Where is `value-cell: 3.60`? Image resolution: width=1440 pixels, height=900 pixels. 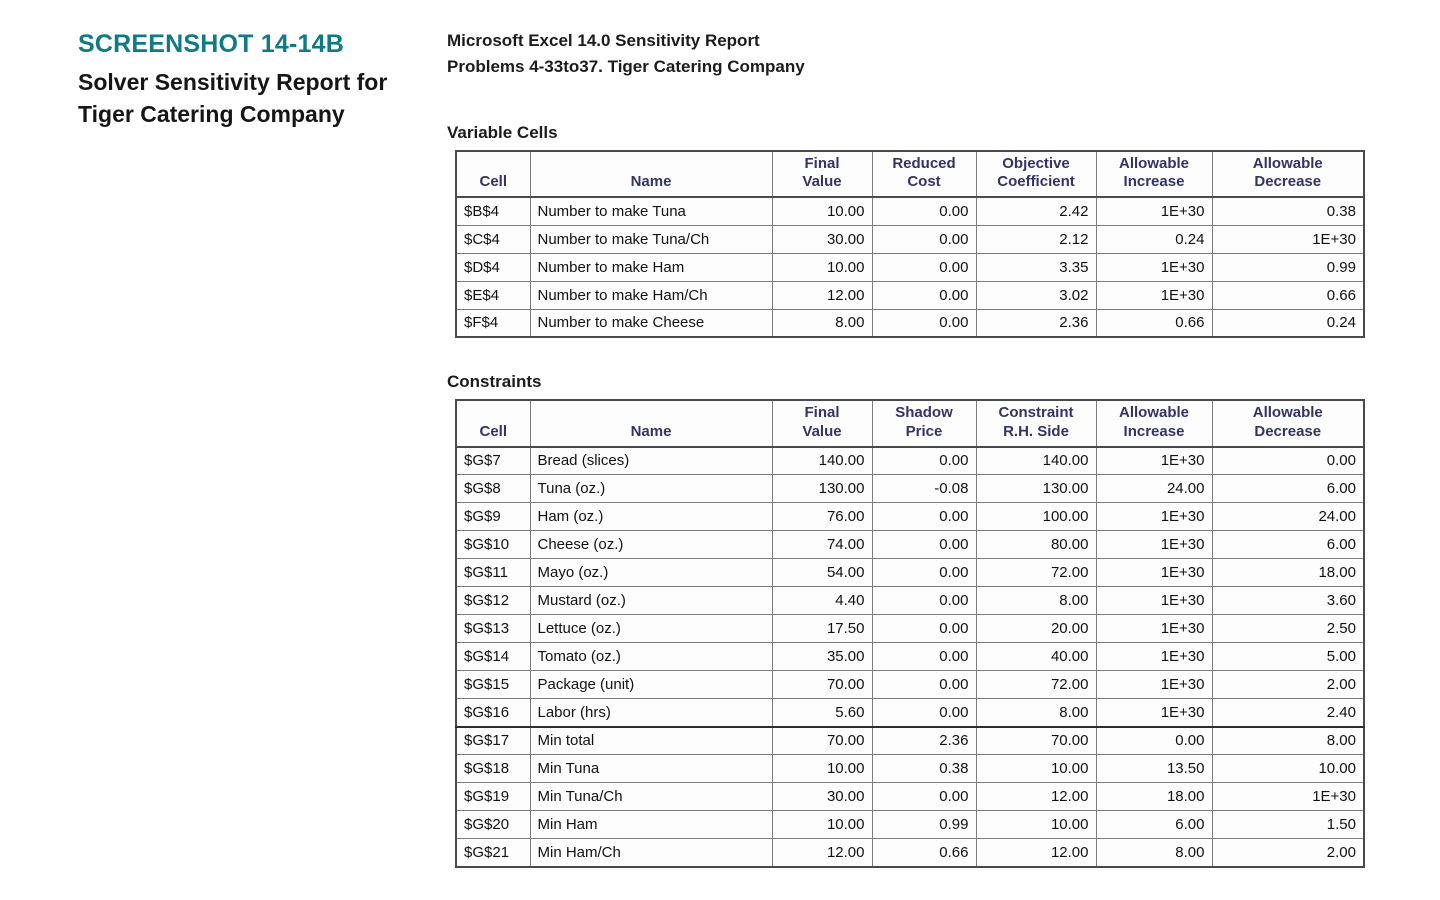 value-cell: 3.60 is located at coordinates (1288, 601).